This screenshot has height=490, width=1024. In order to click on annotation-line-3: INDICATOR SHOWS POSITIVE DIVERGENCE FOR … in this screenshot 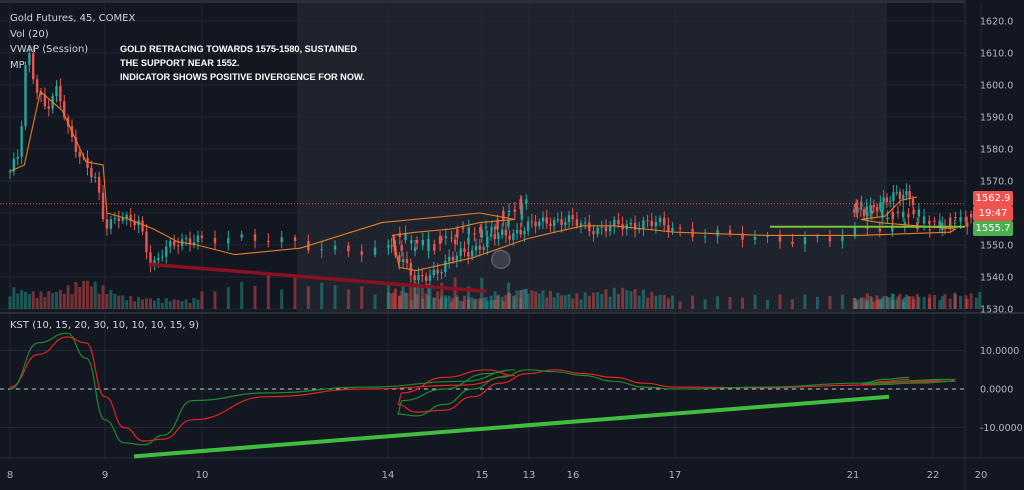, I will do `click(242, 77)`.